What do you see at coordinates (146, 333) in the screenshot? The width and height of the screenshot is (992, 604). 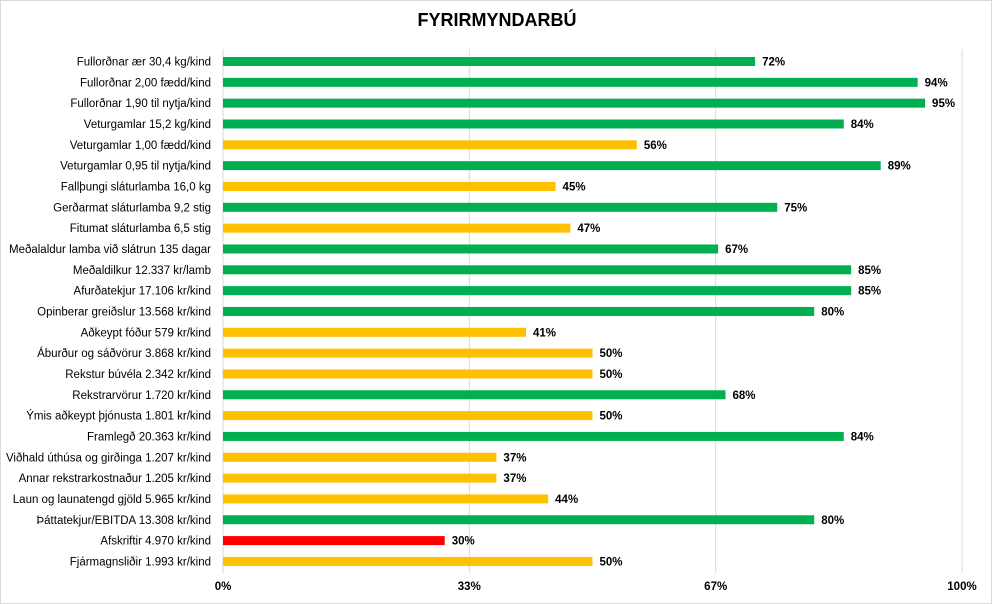 I see `category-label: Aðkeypt fóður 579 kr/kind` at bounding box center [146, 333].